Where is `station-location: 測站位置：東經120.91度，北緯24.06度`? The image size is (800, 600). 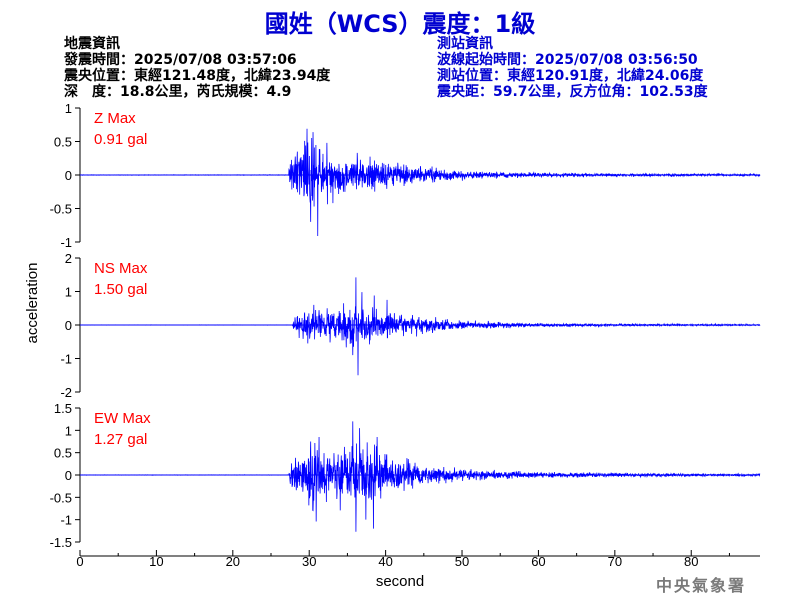 station-location: 測站位置：東經120.91度，北緯24.06度 is located at coordinates (570, 76).